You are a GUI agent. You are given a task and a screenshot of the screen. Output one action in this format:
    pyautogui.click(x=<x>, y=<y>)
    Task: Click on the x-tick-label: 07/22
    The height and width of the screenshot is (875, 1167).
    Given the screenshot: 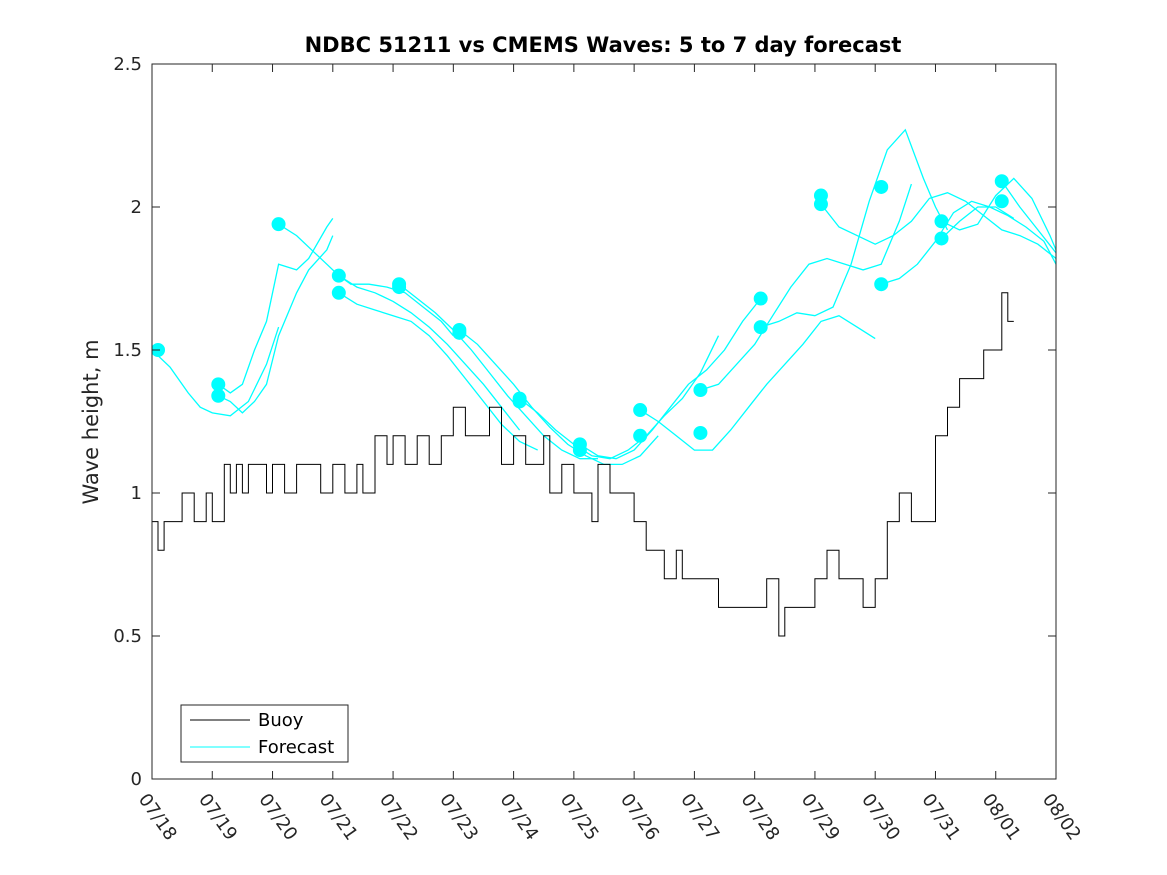 What is the action you would take?
    pyautogui.click(x=398, y=817)
    